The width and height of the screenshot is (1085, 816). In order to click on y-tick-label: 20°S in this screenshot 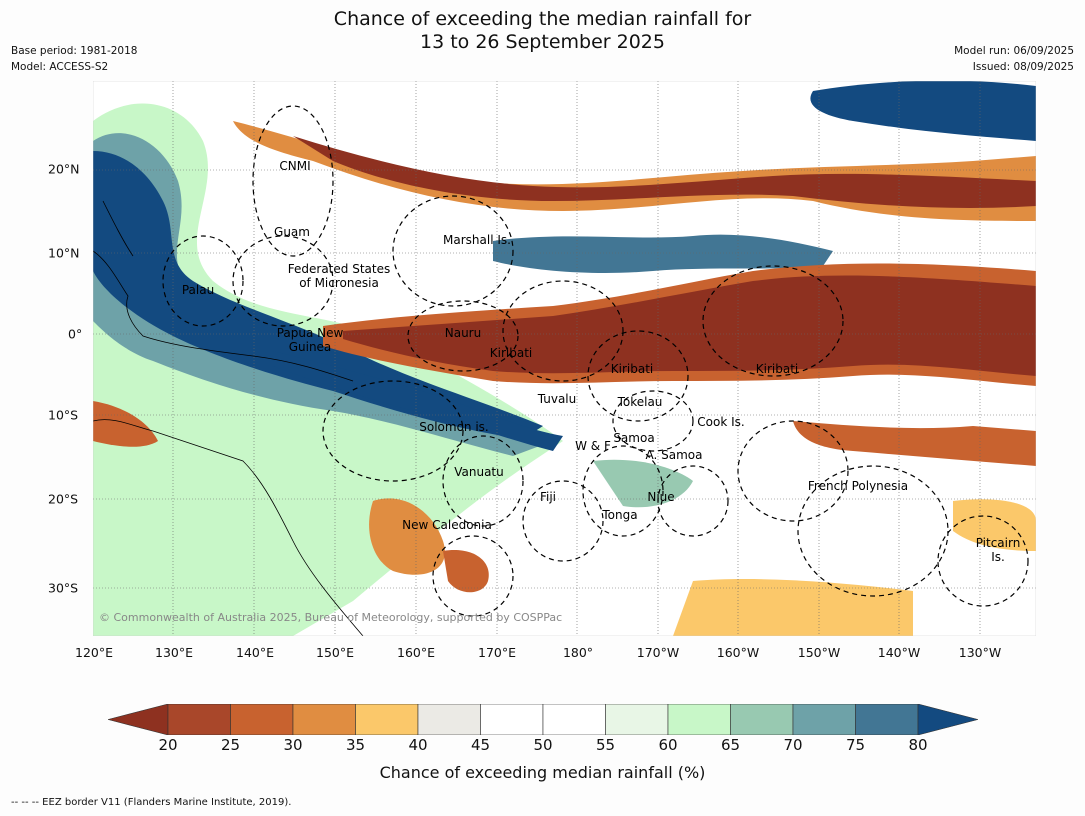, I will do `click(63, 499)`.